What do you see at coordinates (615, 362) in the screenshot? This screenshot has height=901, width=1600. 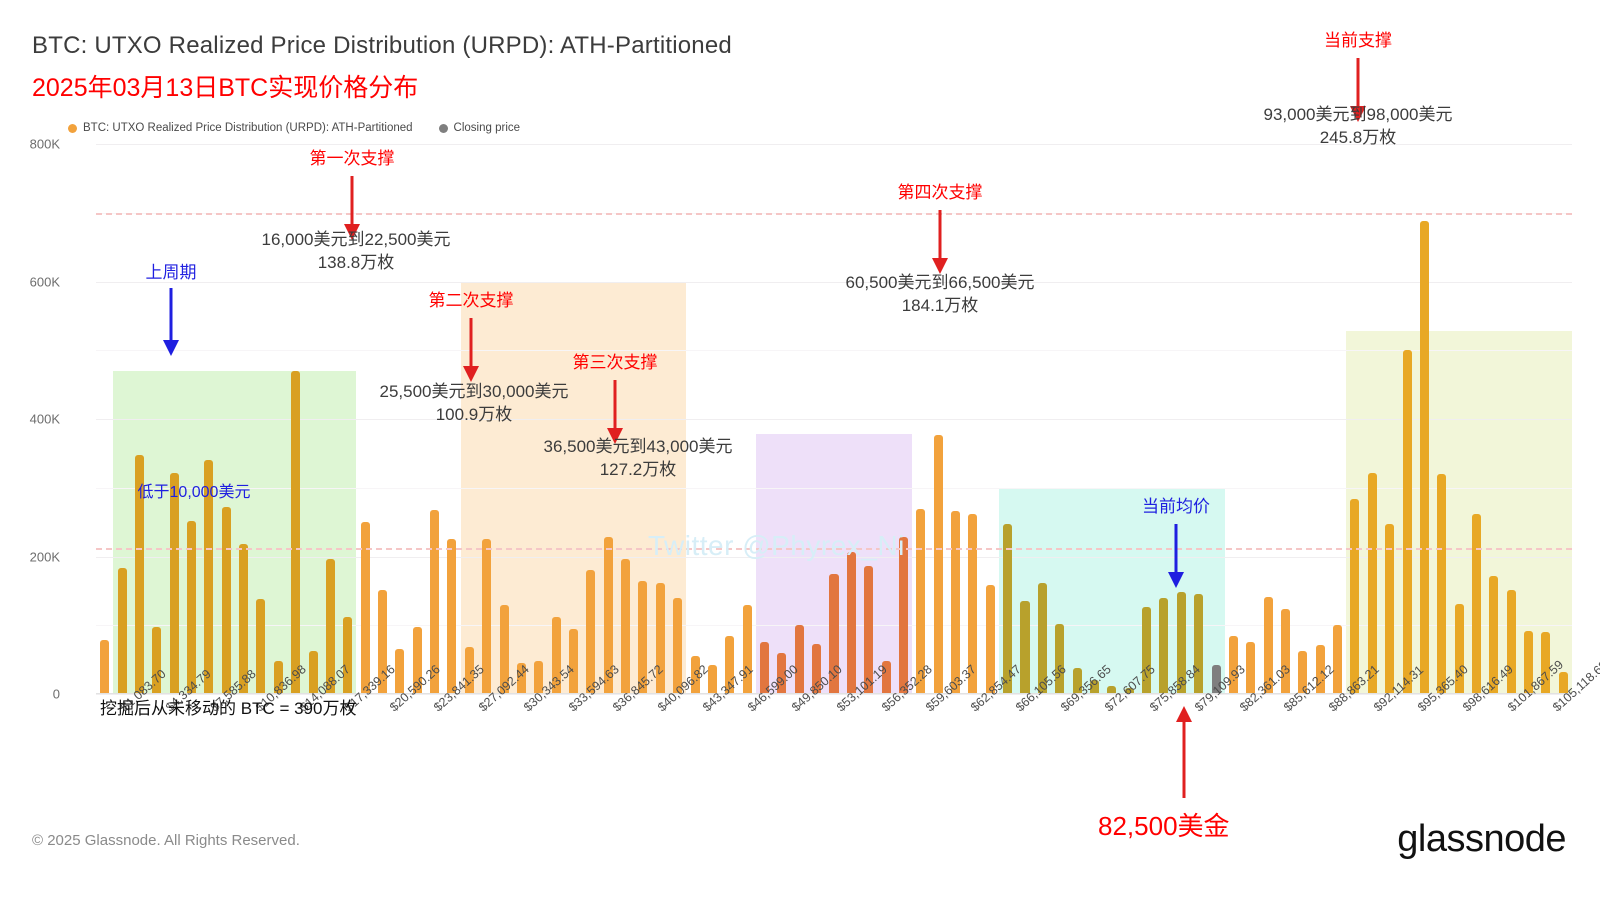 I see `annotation-support-3: 第三次支撑` at bounding box center [615, 362].